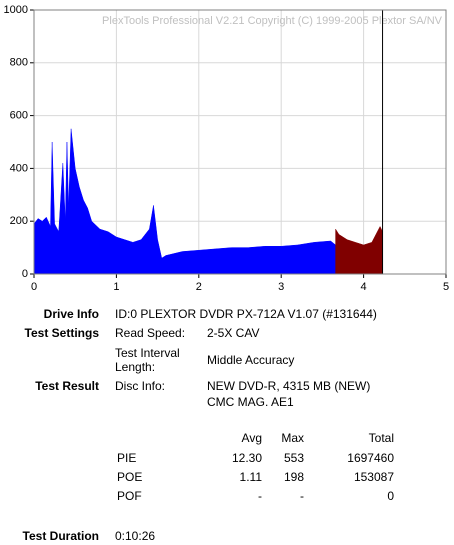 This screenshot has width=454, height=545. I want to click on y-tick-label: 0, so click(25, 274).